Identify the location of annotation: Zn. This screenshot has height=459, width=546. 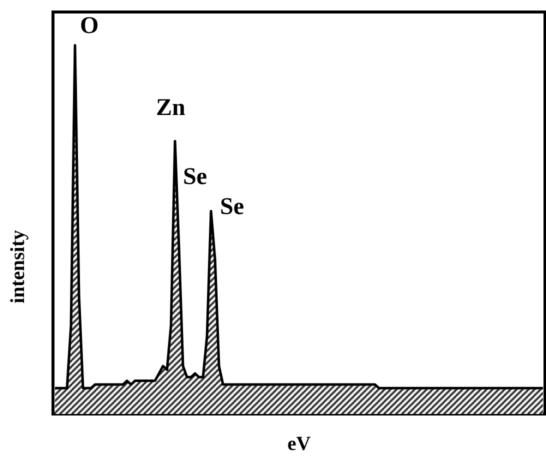
(171, 108).